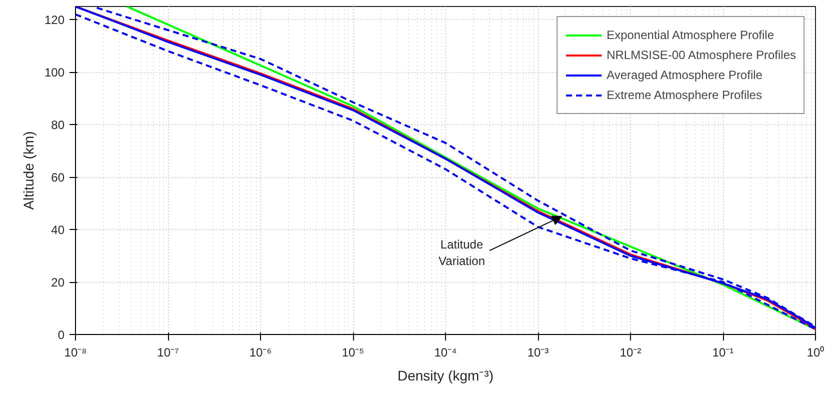 This screenshot has height=403, width=827. I want to click on x-tick-label: 10⁻³, so click(538, 353).